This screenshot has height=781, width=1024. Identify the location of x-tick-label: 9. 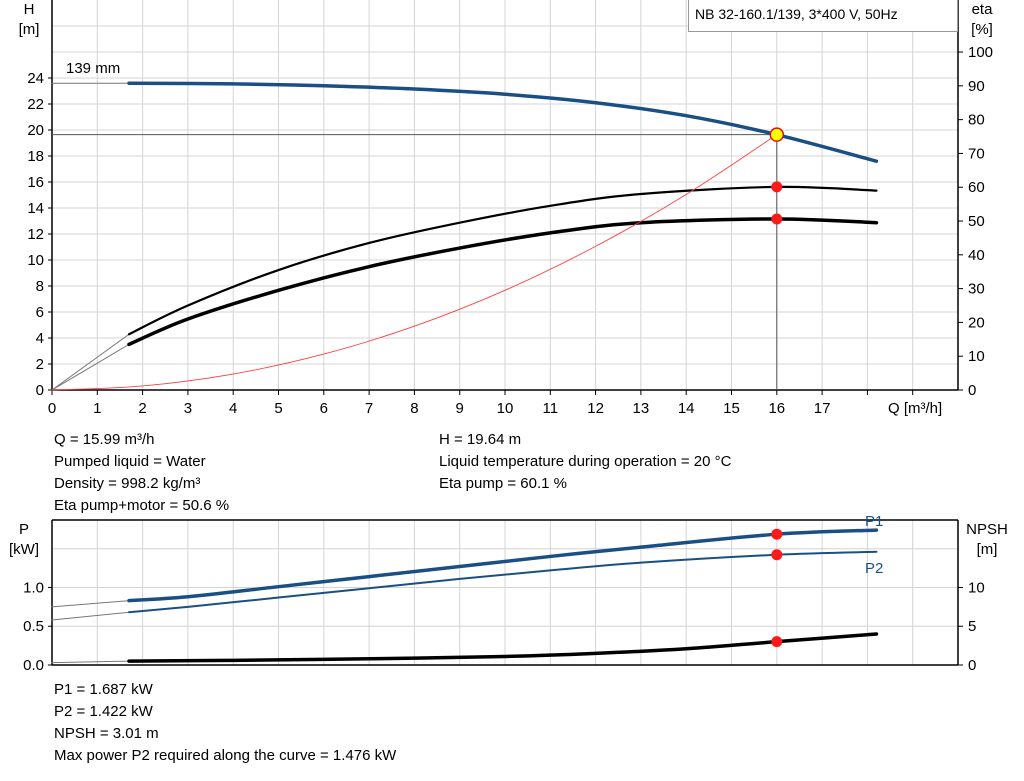
(460, 408).